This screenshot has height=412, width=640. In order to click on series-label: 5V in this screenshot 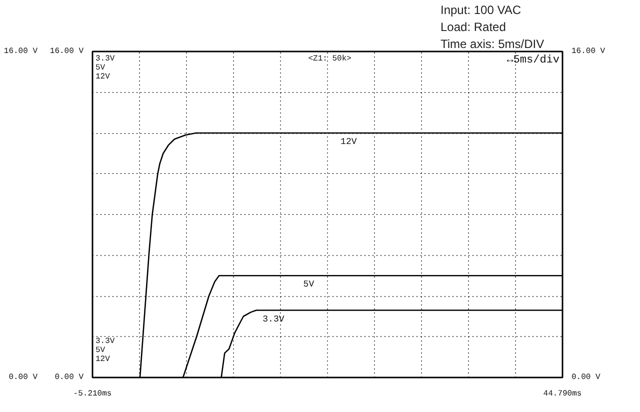, I will do `click(309, 285)`.